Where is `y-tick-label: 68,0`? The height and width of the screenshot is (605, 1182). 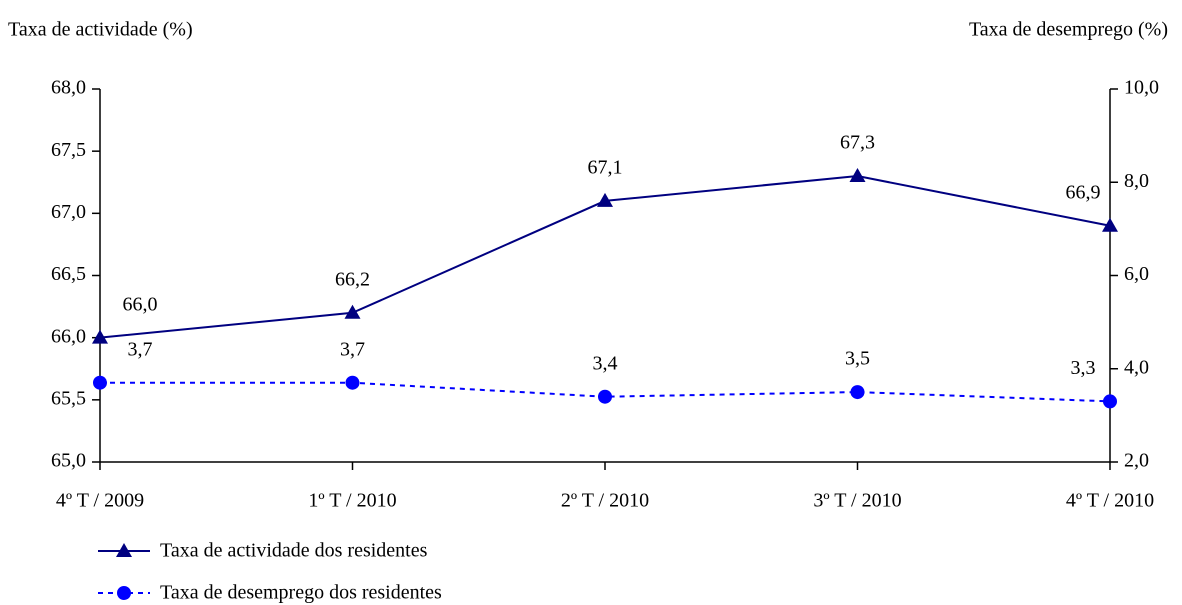 y-tick-label: 68,0 is located at coordinates (68, 88).